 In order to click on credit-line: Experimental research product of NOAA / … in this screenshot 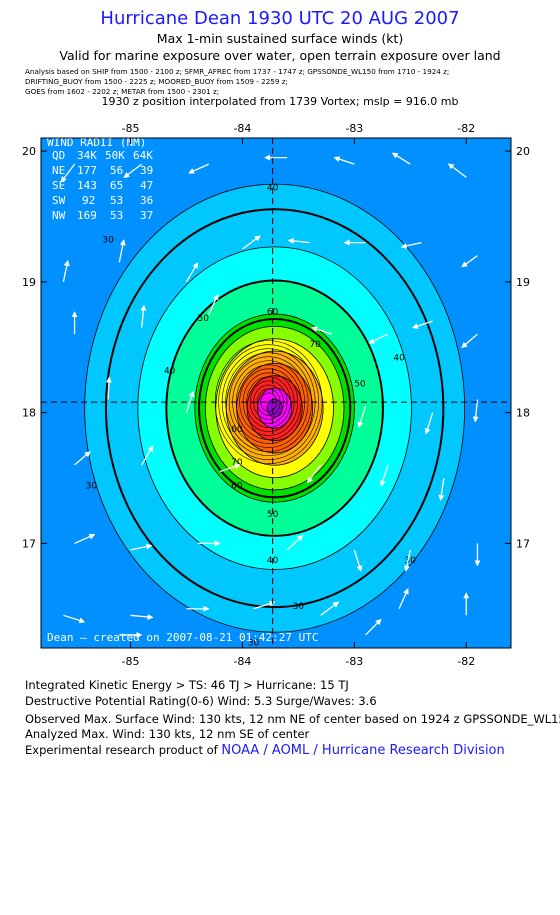, I will do `click(265, 750)`.